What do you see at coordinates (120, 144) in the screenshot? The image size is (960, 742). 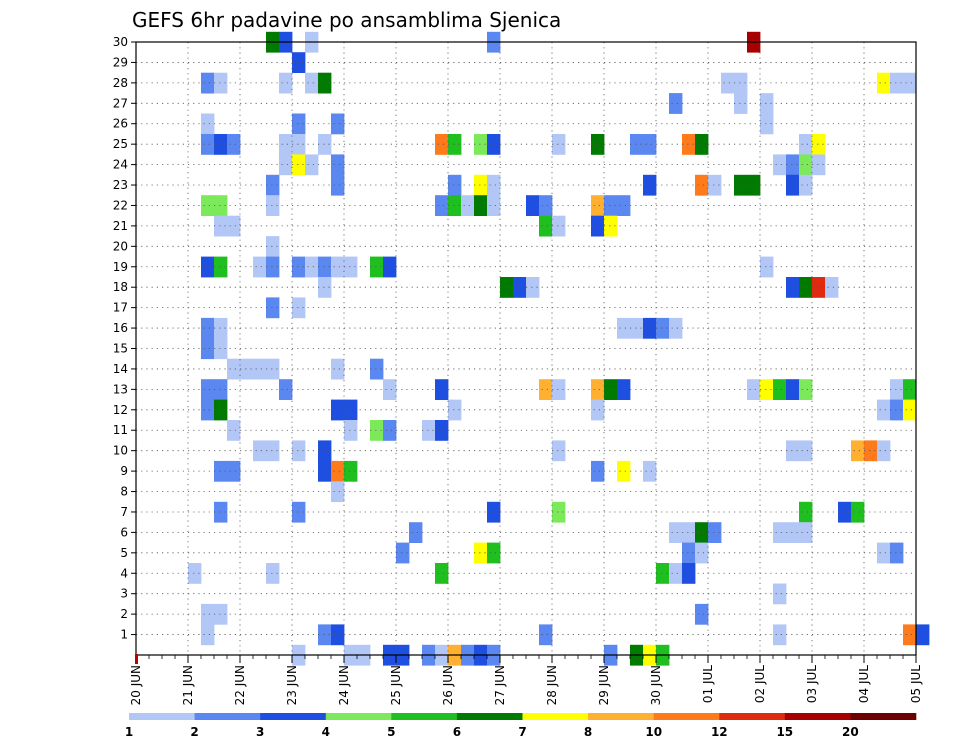 I see `y-tick-label: 25` at bounding box center [120, 144].